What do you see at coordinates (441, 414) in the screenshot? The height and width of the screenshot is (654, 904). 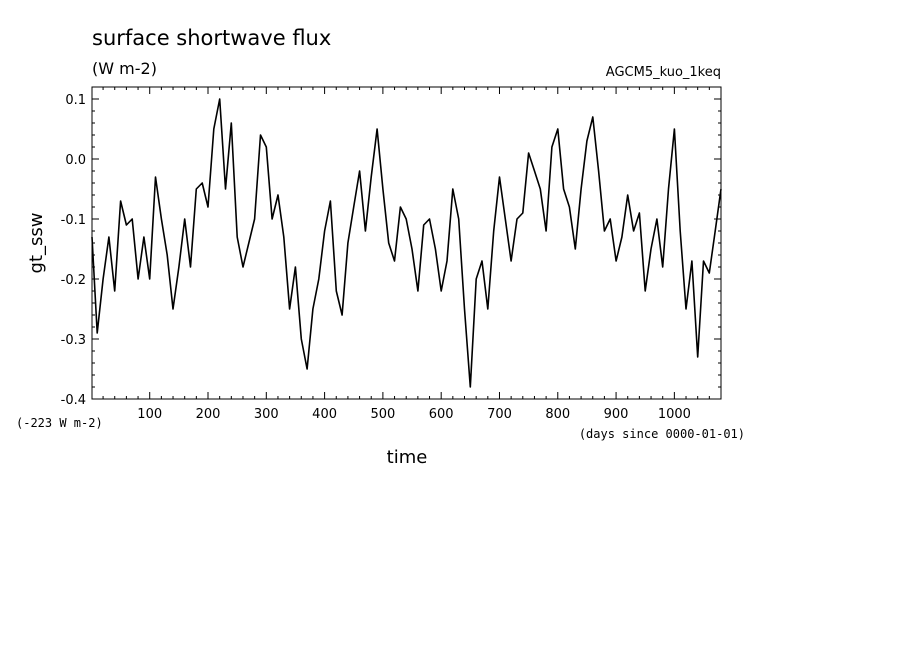 I see `x-tick-label: 600` at bounding box center [441, 414].